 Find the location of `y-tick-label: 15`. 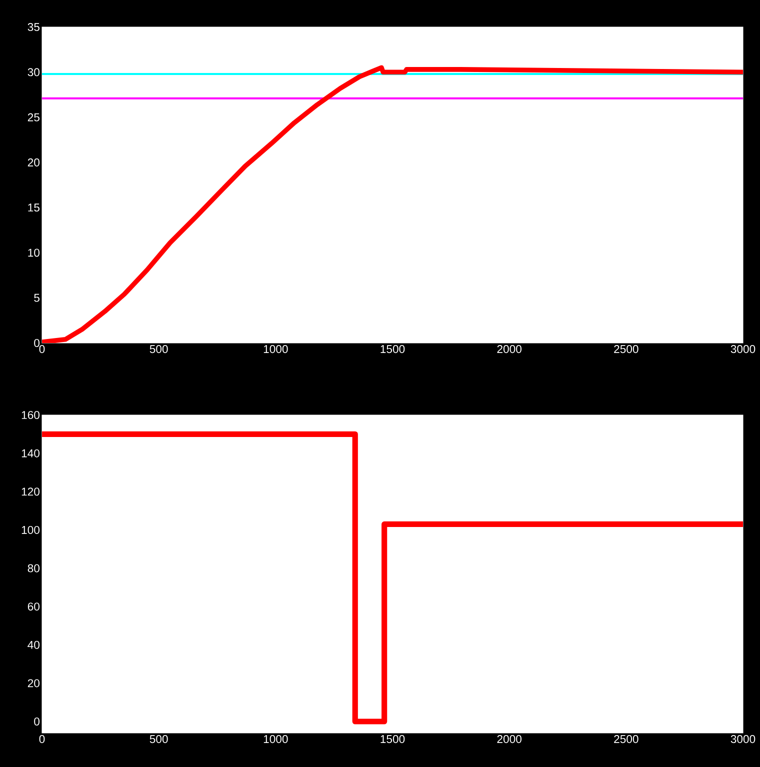

y-tick-label: 15 is located at coordinates (34, 208).